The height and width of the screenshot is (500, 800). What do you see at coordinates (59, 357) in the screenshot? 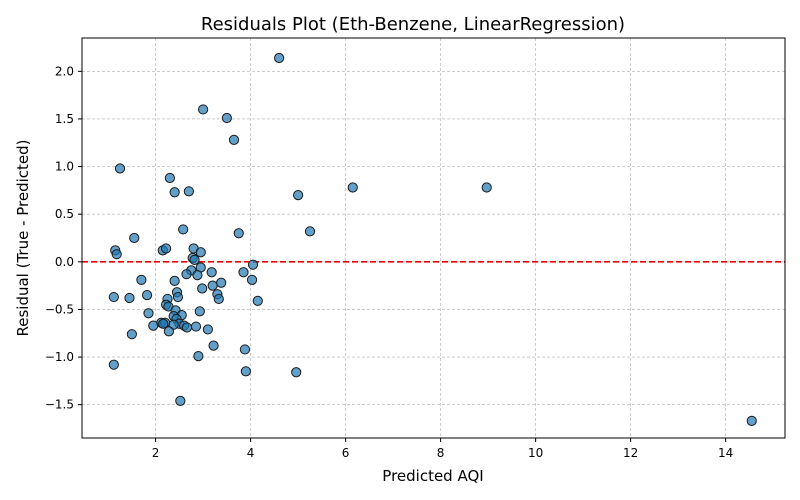
I see `y-tick-label: −1.0` at bounding box center [59, 357].